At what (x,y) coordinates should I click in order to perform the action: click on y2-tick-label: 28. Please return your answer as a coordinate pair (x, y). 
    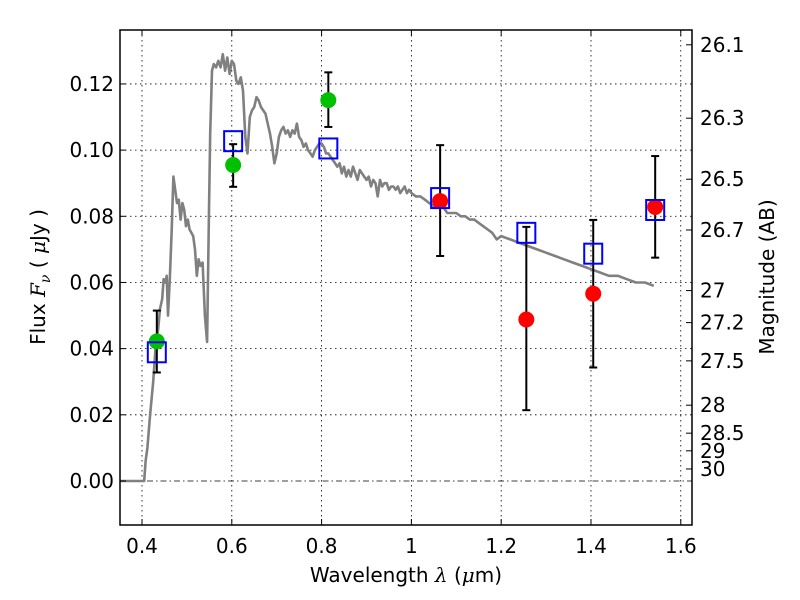
    Looking at the image, I should click on (712, 405).